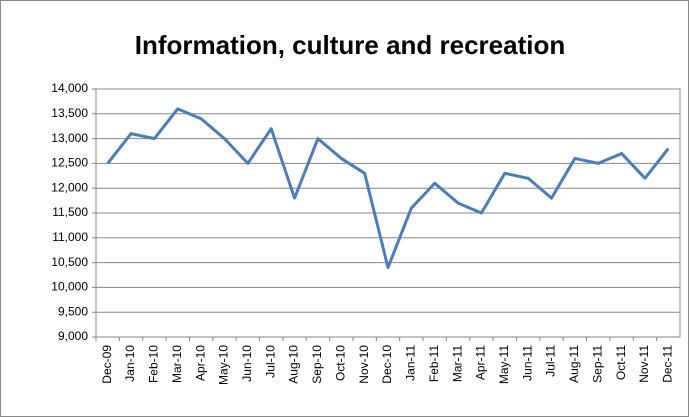 The width and height of the screenshot is (689, 417). What do you see at coordinates (69, 138) in the screenshot?
I see `y-tick-label: 13,000` at bounding box center [69, 138].